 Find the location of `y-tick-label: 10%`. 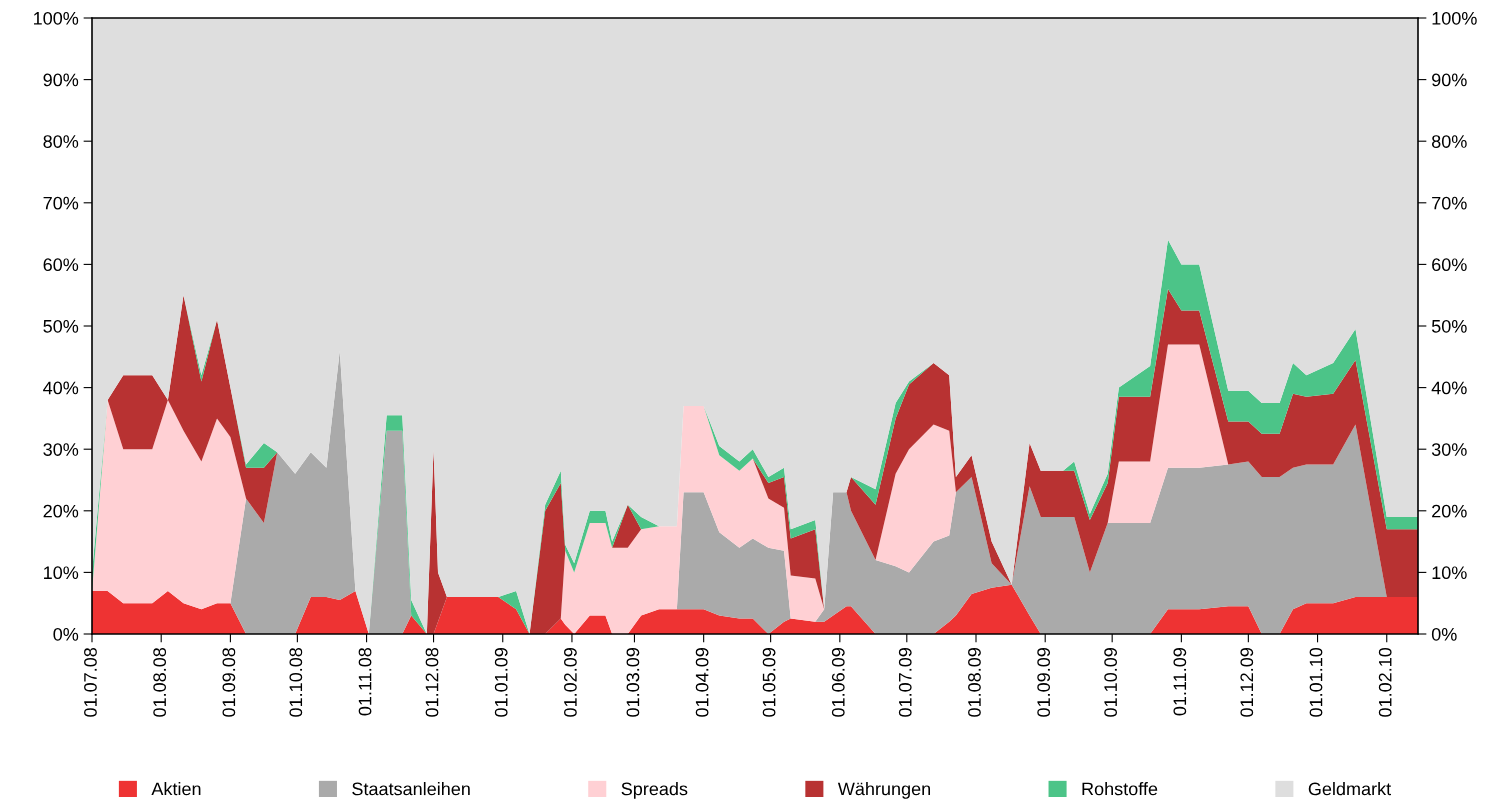

y-tick-label: 10% is located at coordinates (61, 573).